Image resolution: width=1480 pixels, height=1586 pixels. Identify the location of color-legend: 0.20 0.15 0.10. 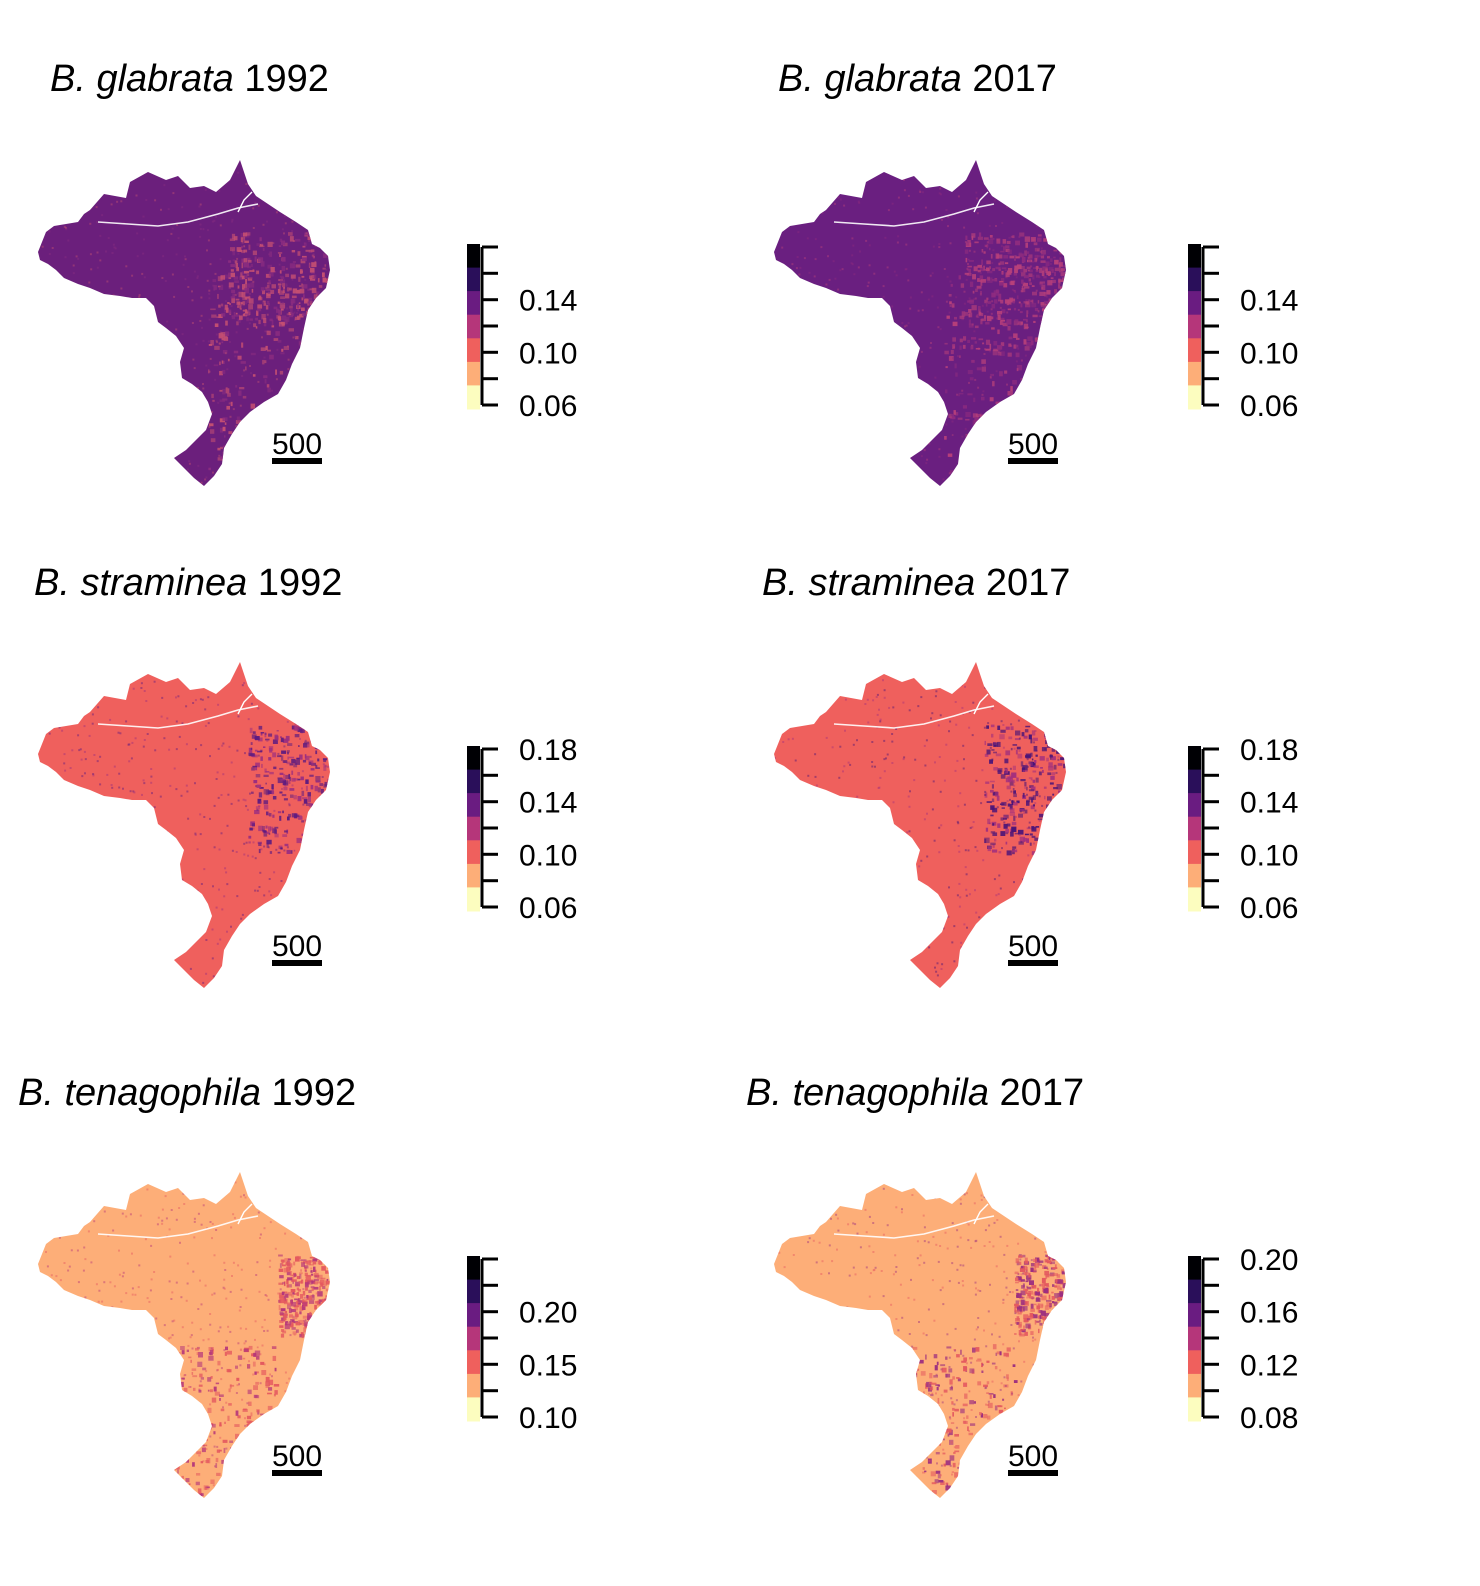
(522, 1345).